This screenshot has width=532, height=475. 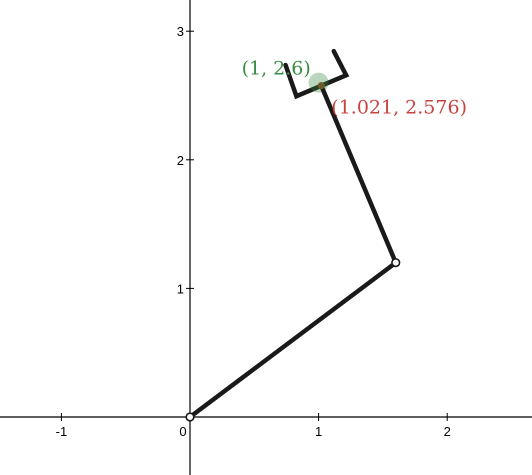 What do you see at coordinates (321, 86) in the screenshot?
I see `wrist-point` at bounding box center [321, 86].